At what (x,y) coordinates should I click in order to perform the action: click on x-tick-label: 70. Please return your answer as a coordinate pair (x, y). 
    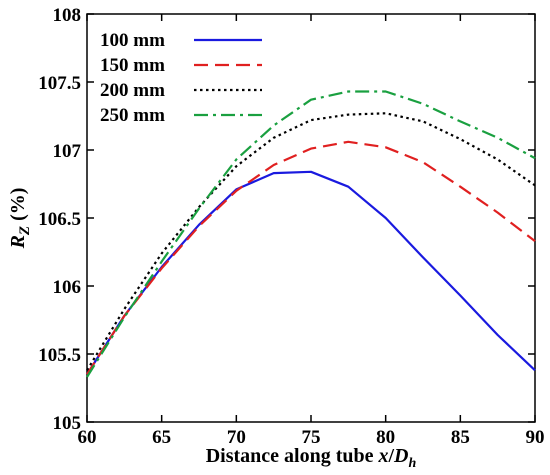
    Looking at the image, I should click on (236, 437).